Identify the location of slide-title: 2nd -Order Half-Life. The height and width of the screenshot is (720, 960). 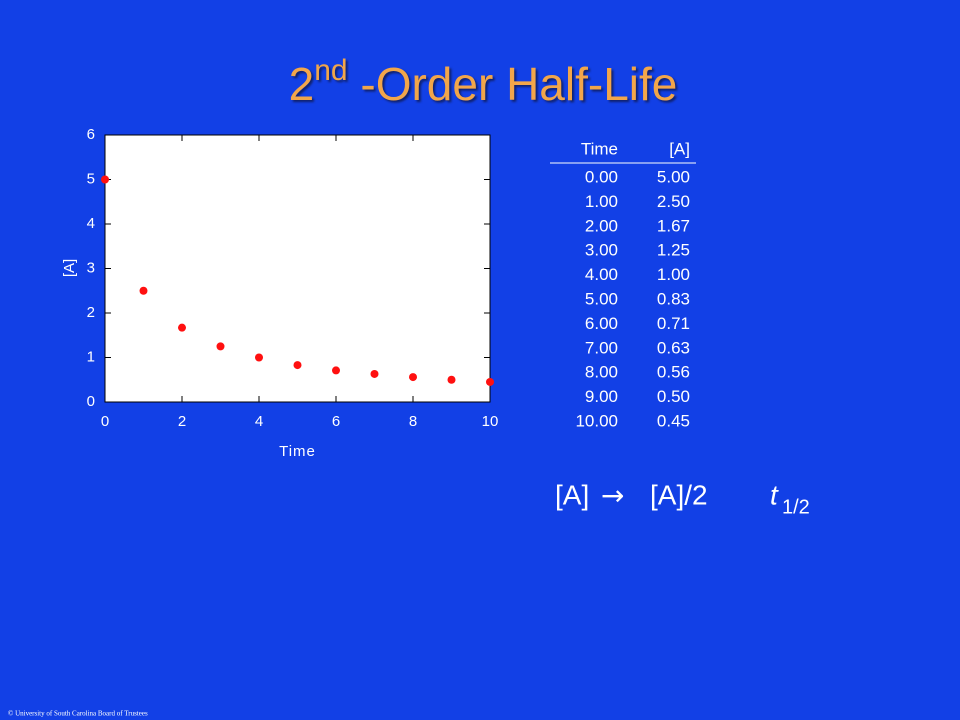
(483, 82).